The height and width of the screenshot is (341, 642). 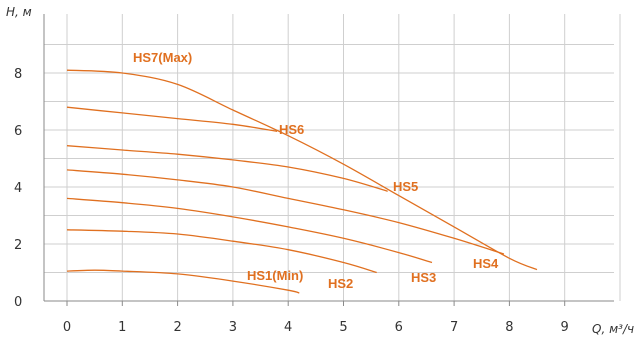 I want to click on curve-hs3, so click(x=249, y=230).